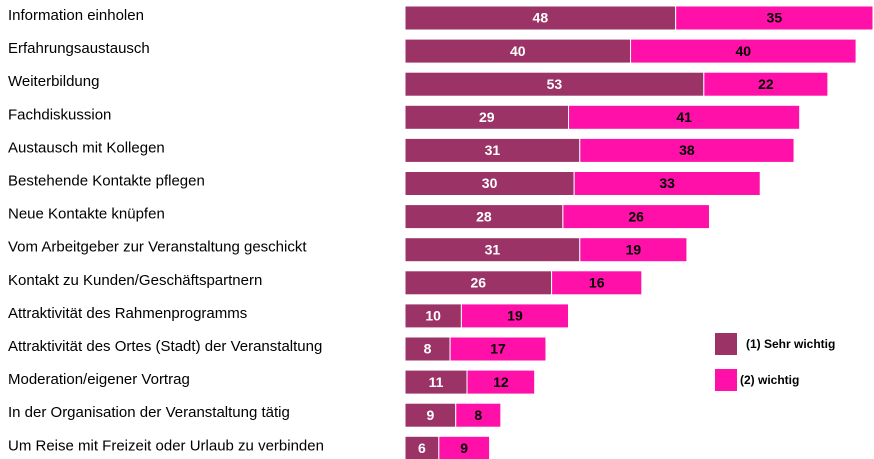  Describe the element at coordinates (490, 183) in the screenshot. I see `value-label: 30` at that location.